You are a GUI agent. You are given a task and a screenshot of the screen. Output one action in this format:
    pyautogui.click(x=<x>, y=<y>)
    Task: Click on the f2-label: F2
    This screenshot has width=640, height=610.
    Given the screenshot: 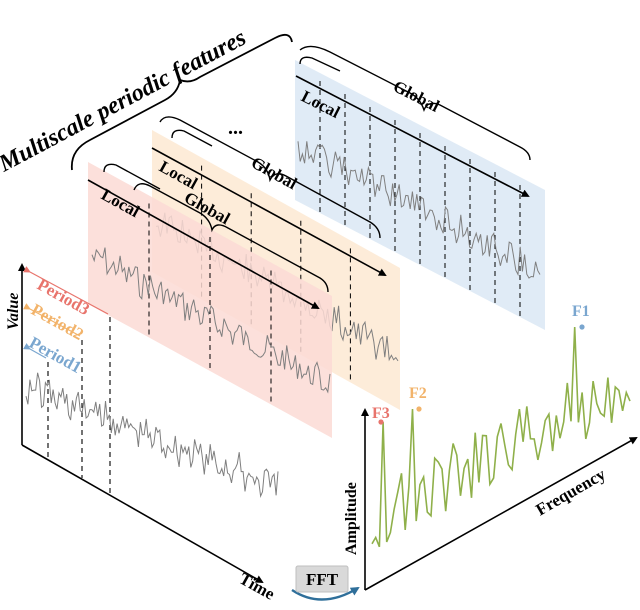 What is the action you would take?
    pyautogui.click(x=418, y=393)
    